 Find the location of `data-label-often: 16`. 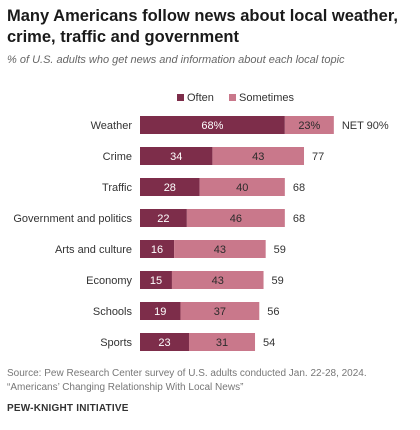

data-label-often: 16 is located at coordinates (157, 250).